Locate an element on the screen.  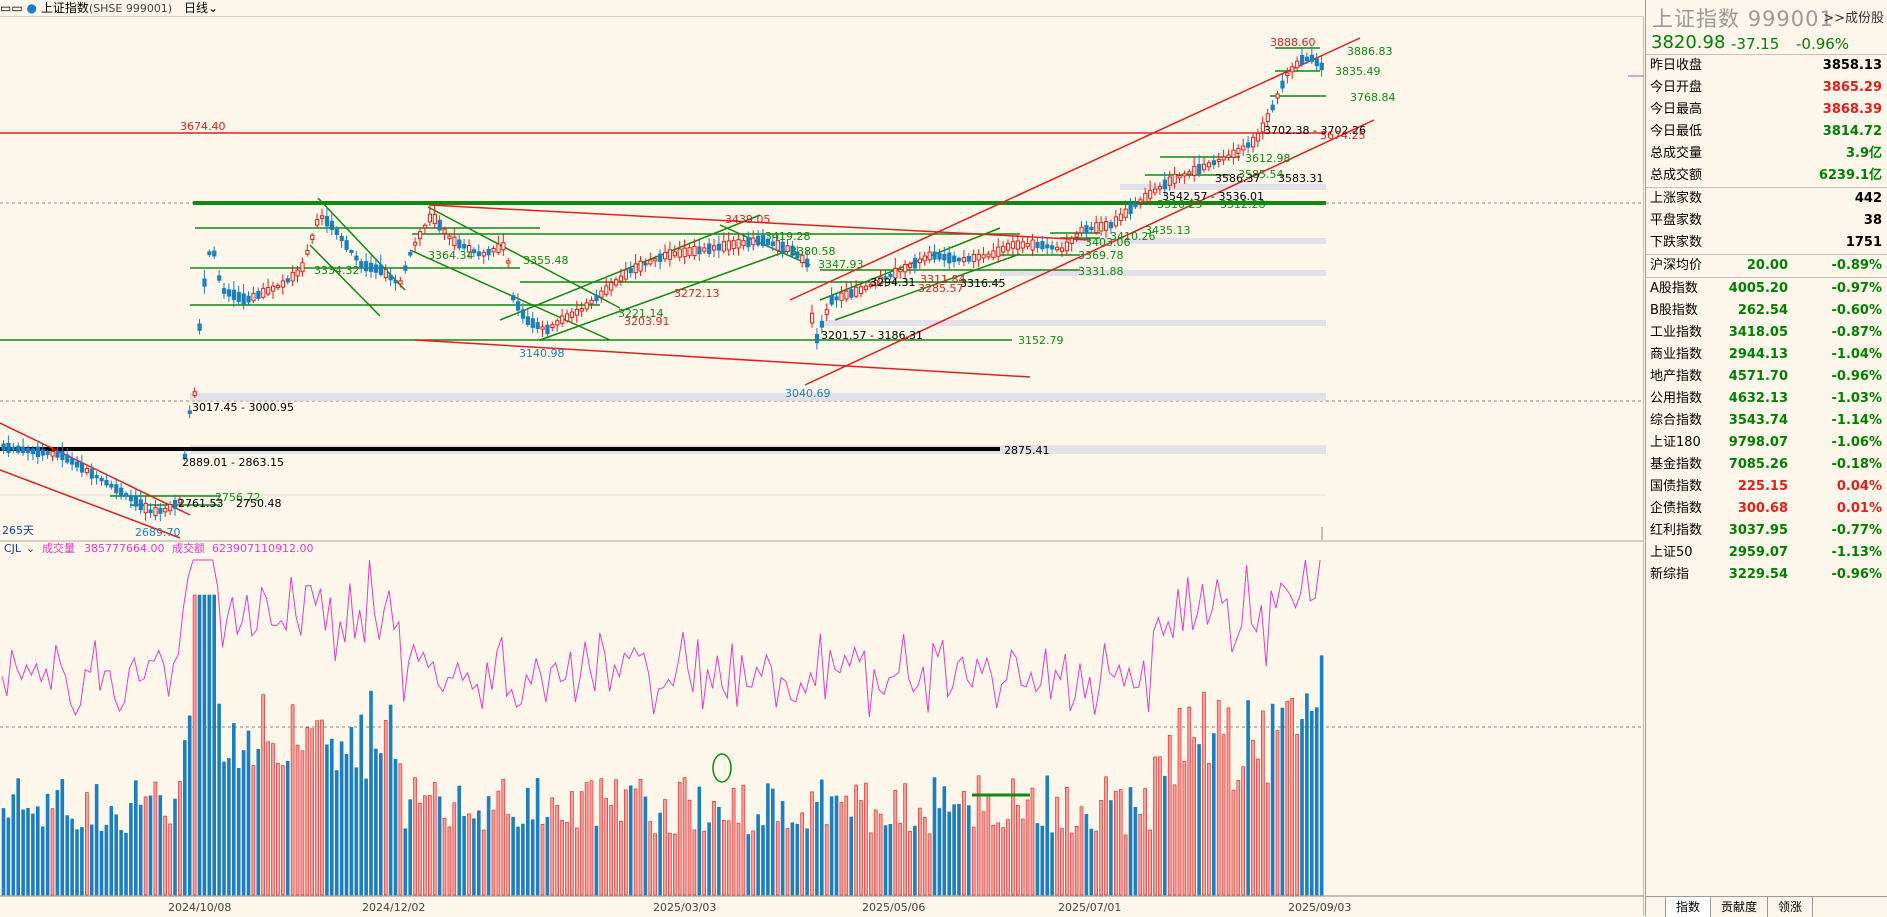
period-selector: 日线⌄ is located at coordinates (201, 8).